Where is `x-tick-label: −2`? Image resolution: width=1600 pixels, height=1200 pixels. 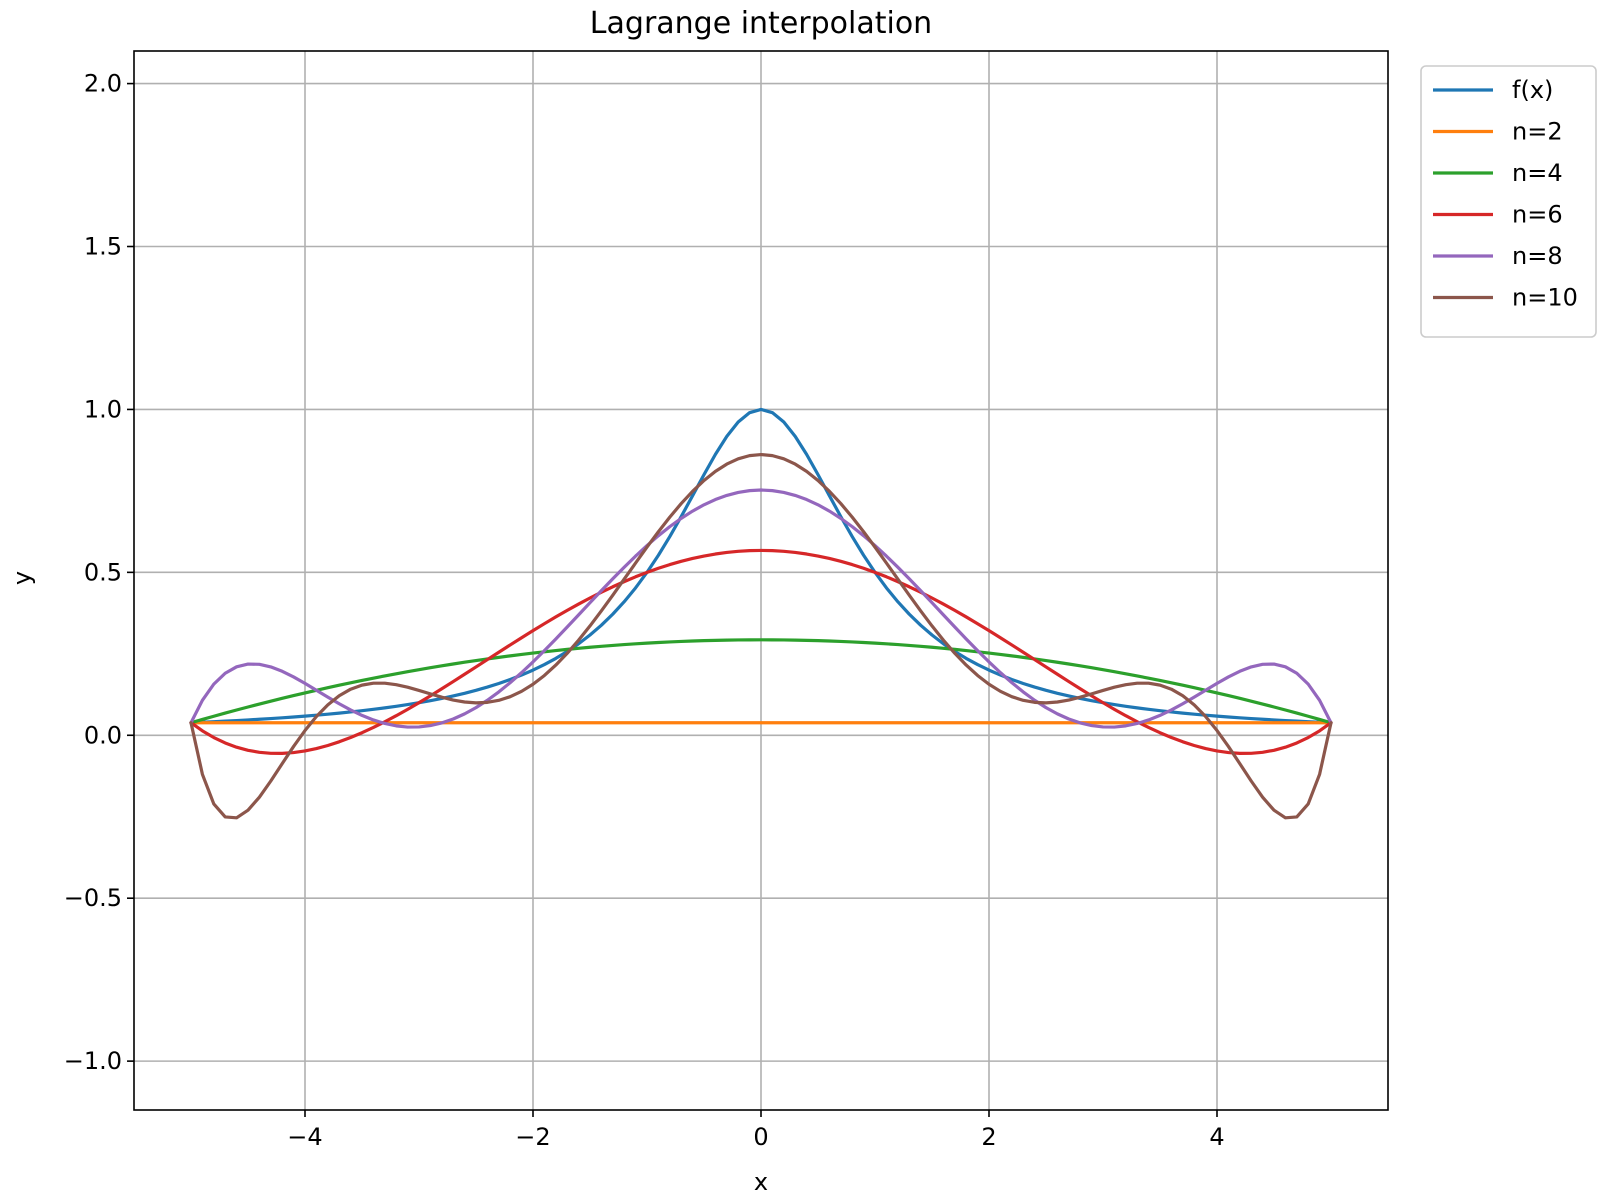 x-tick-label: −2 is located at coordinates (532, 1137).